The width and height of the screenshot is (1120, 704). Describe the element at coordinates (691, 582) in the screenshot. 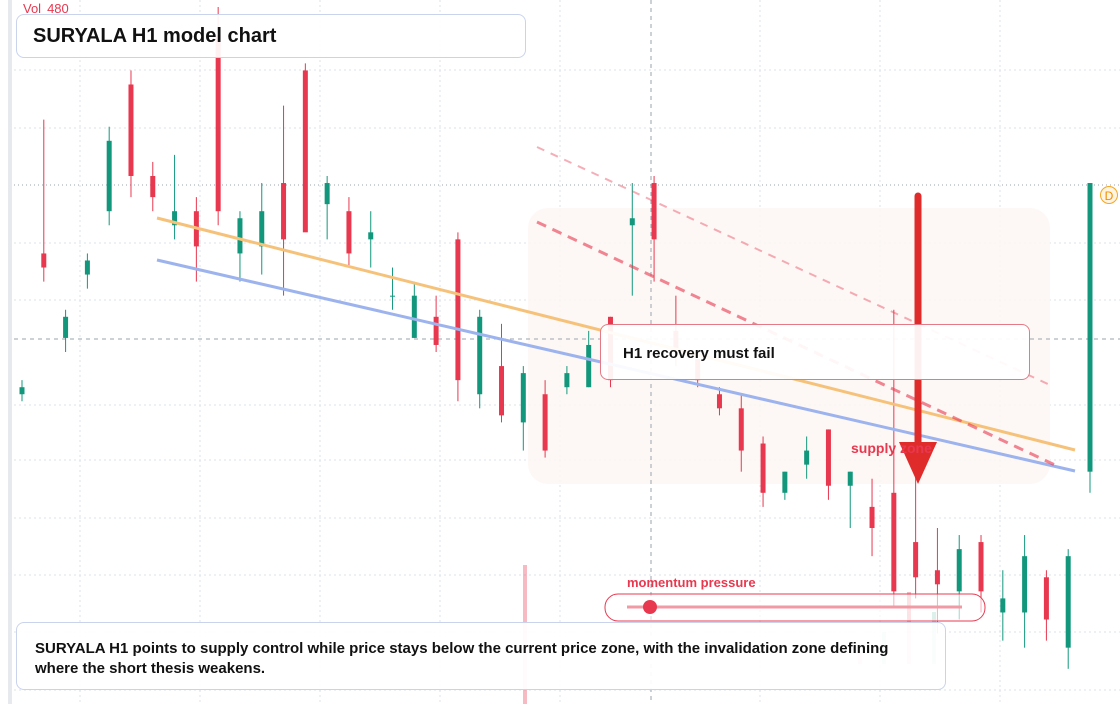

I see `pressure-label: momentum pressure` at that location.